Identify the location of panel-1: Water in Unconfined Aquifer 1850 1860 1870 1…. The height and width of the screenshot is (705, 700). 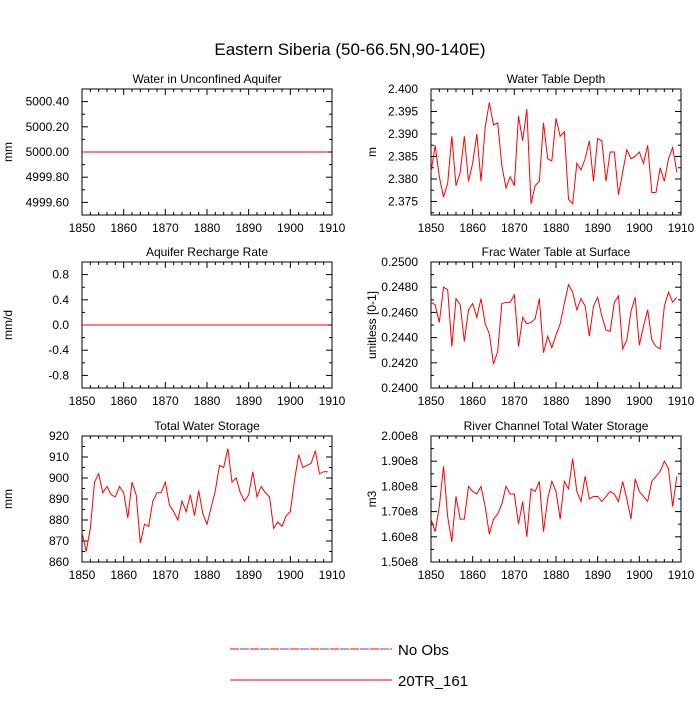
(173, 153).